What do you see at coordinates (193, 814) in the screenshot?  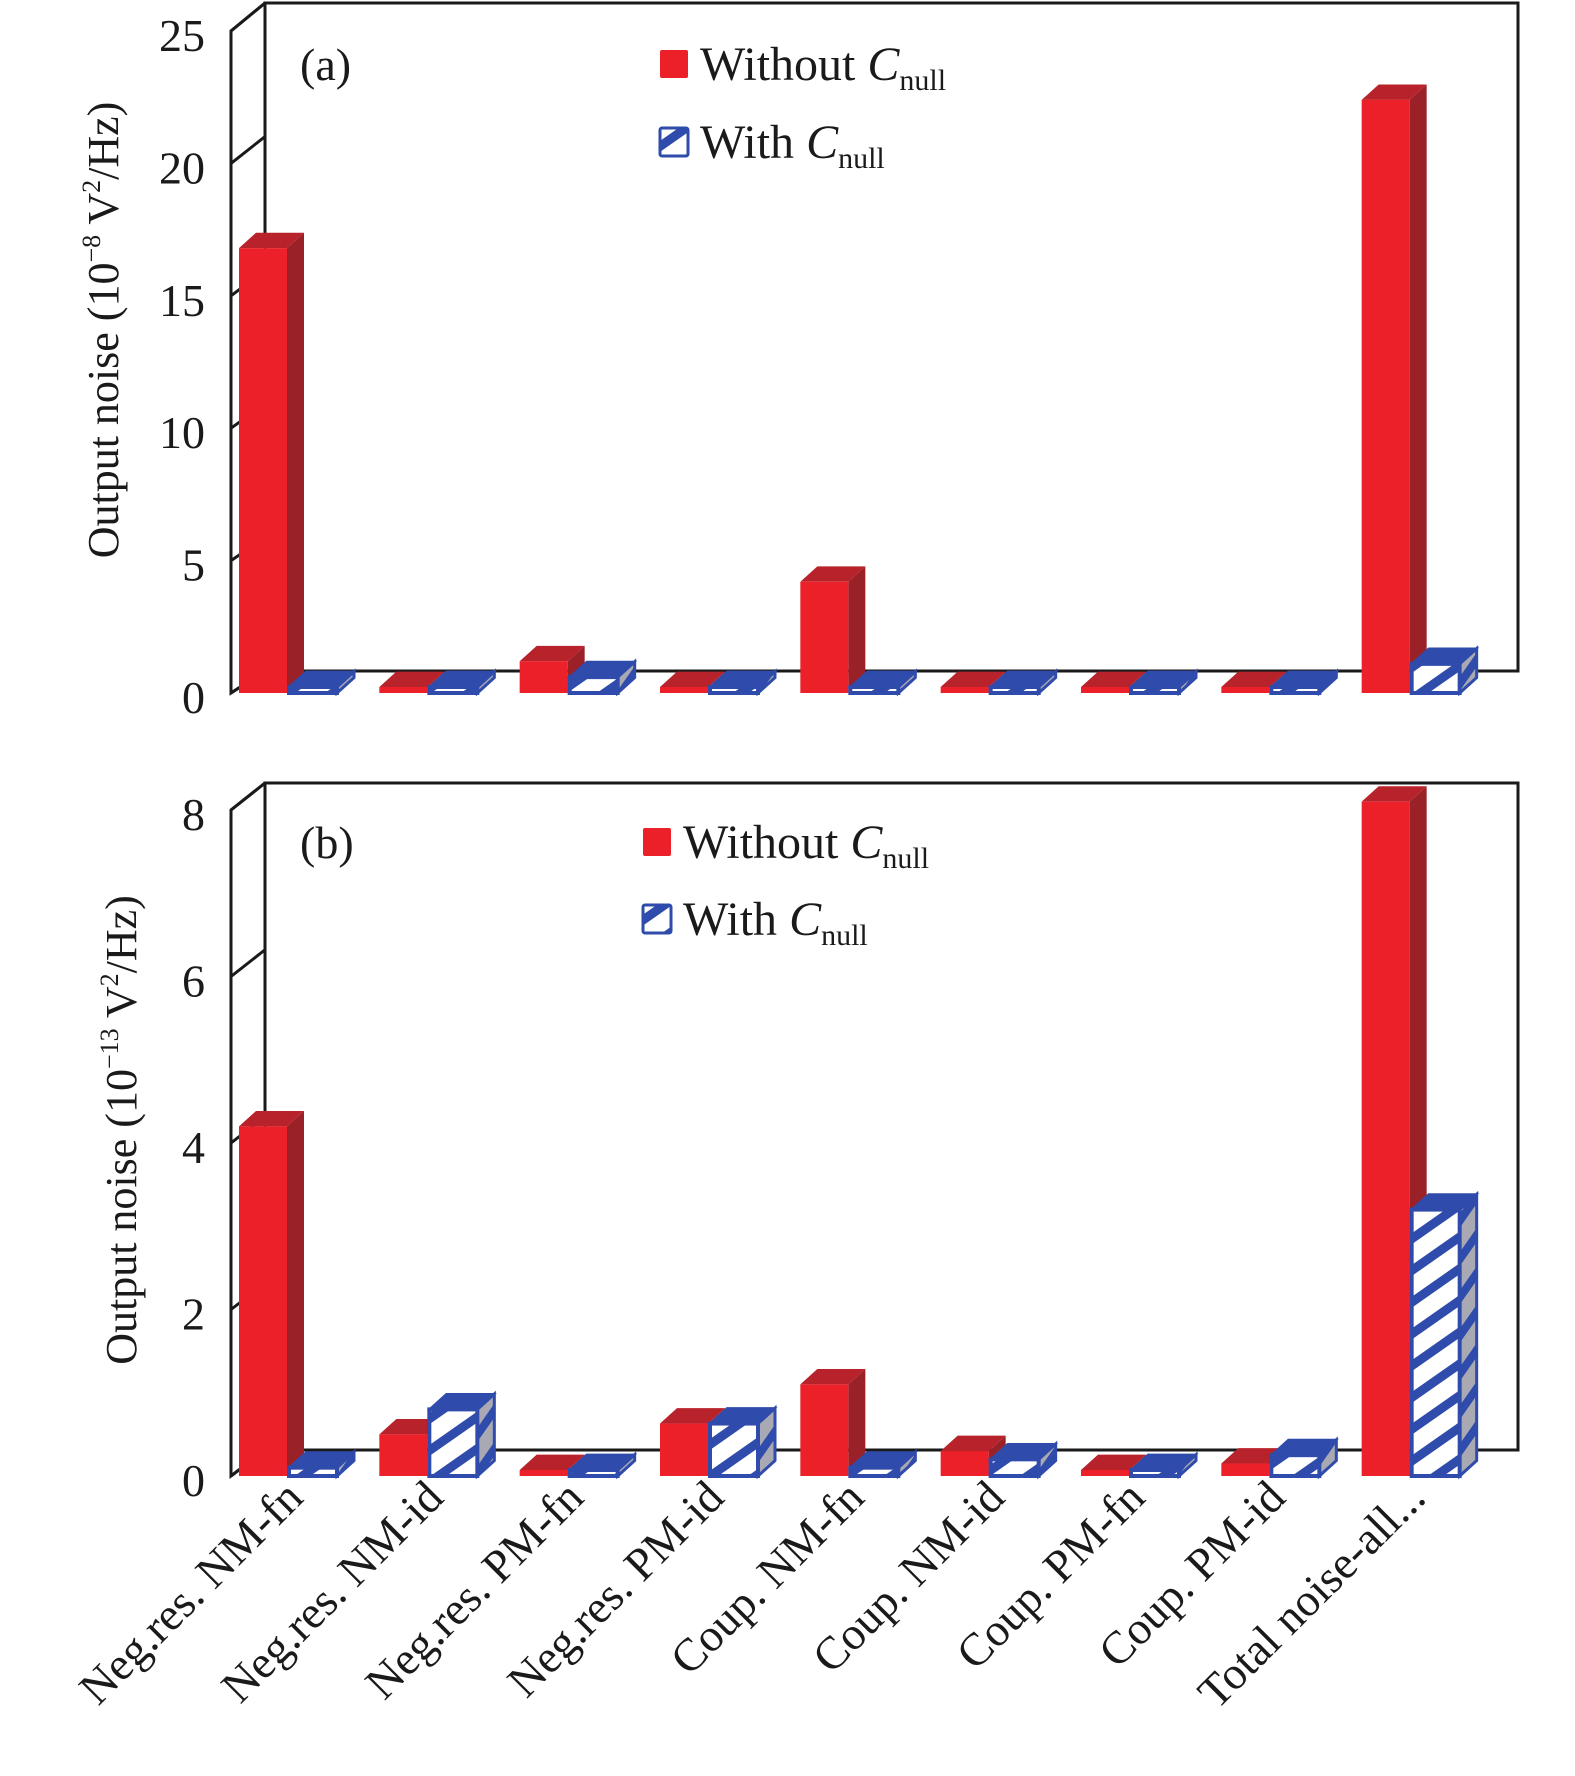 I see `y-tick-label: 8` at bounding box center [193, 814].